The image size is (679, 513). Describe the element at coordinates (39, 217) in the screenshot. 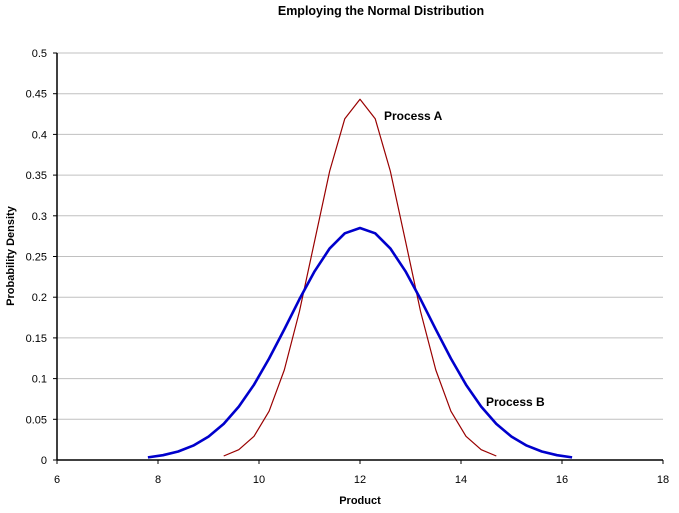

I see `y-tick-label: 0.3` at that location.